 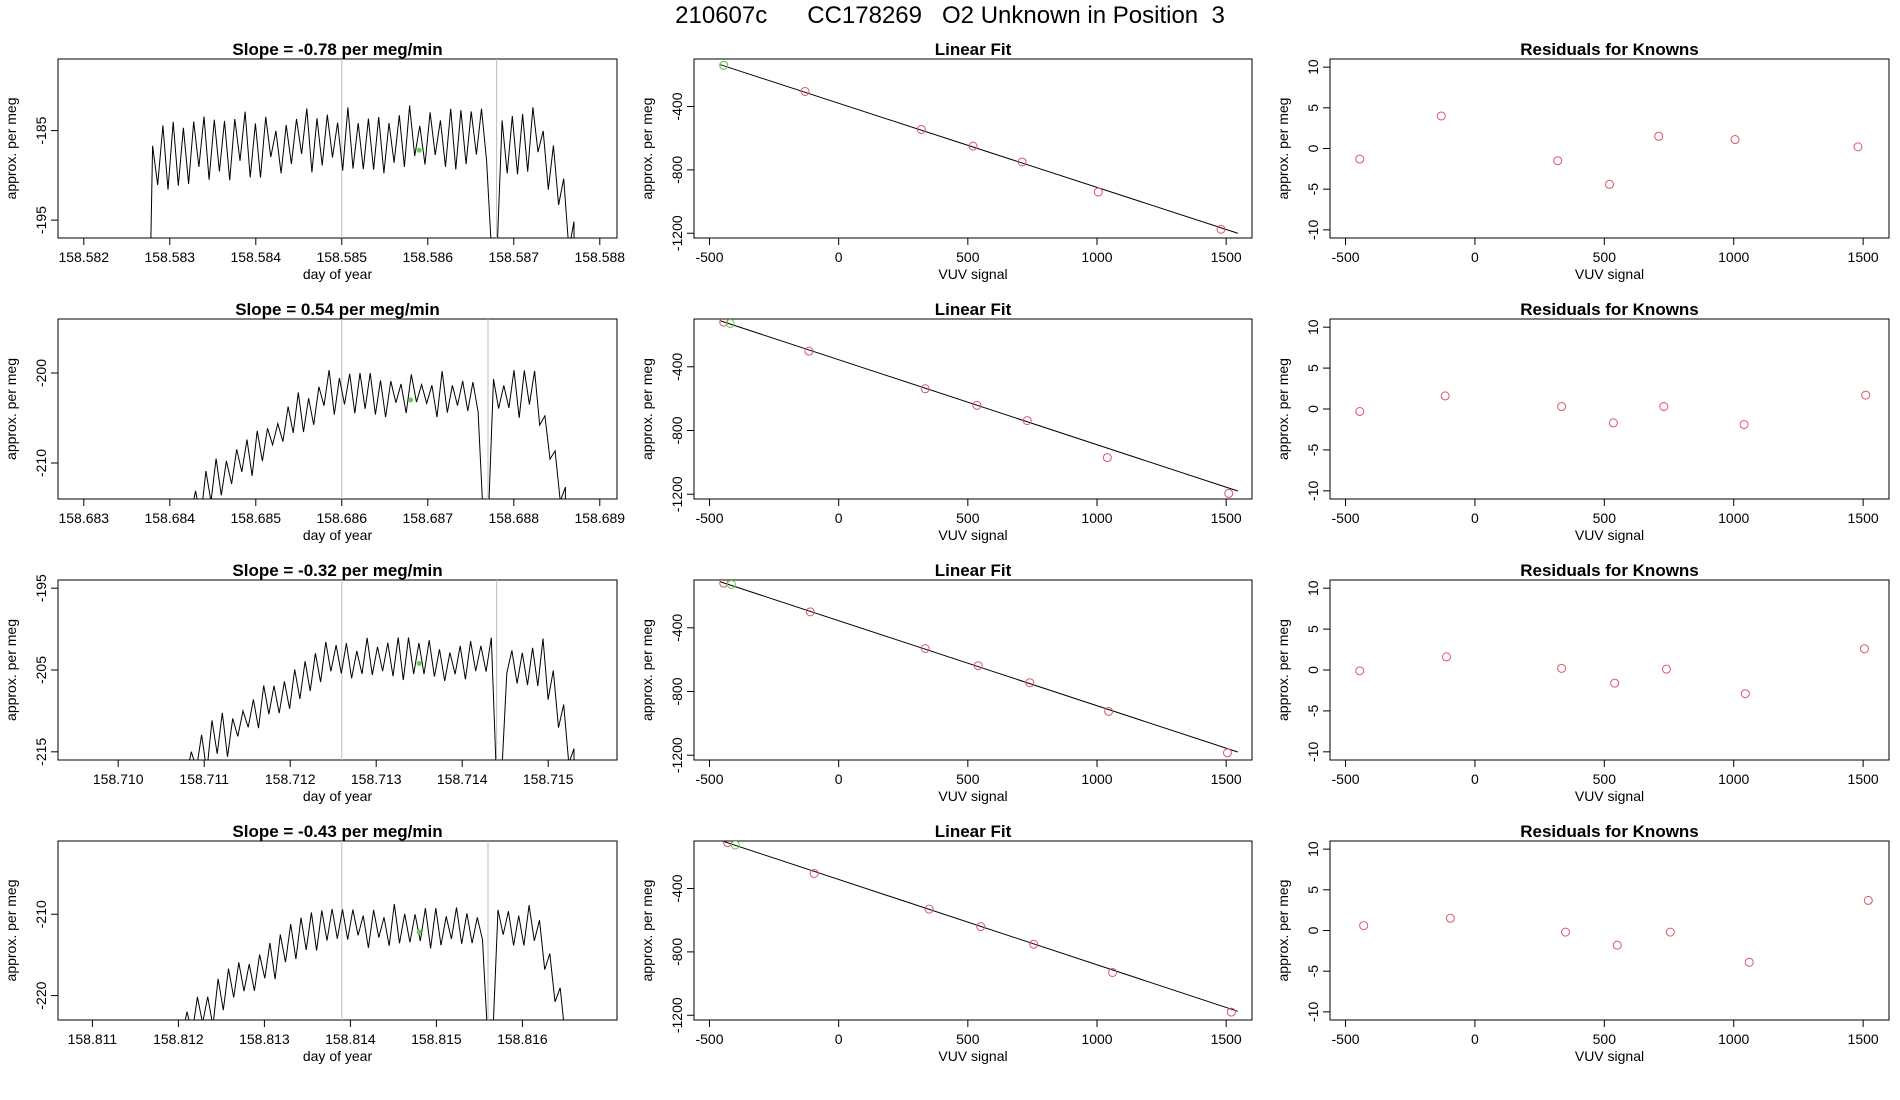 I want to click on x-tick-label: 158.585, so click(x=341, y=257).